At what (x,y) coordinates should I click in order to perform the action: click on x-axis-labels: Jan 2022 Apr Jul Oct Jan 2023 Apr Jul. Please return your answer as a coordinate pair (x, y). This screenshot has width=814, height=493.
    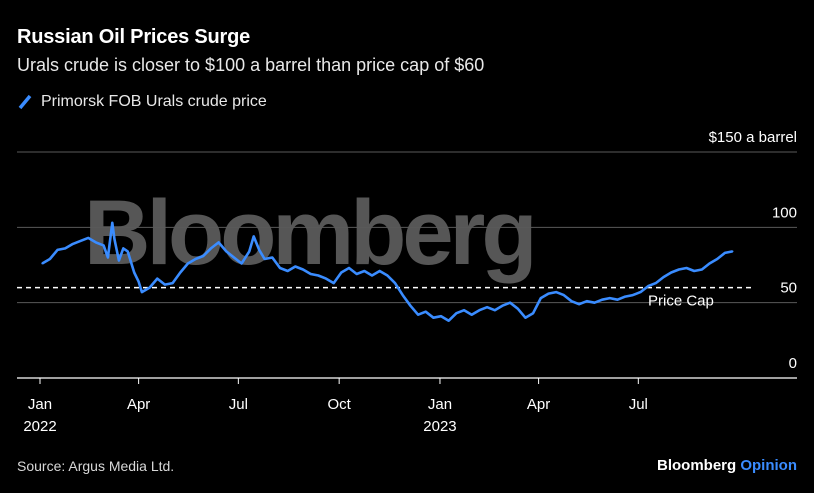
    Looking at the image, I should click on (335, 406).